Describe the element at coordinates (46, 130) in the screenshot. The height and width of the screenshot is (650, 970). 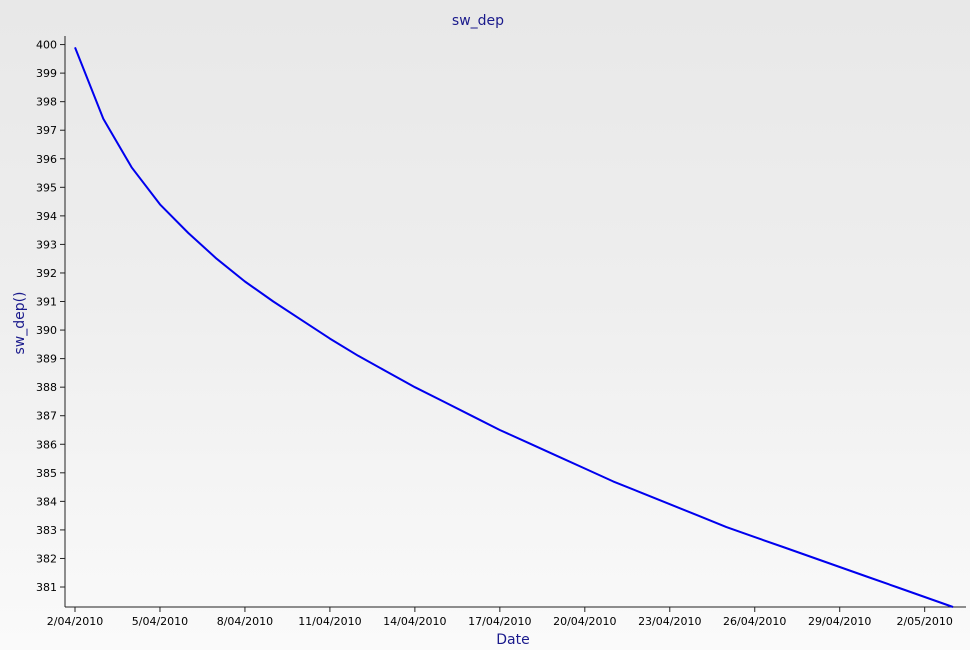
I see `y-tick-label: 397` at that location.